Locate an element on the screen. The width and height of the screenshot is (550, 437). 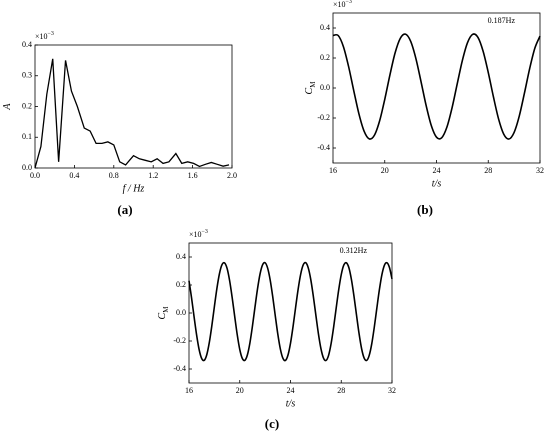
y-label-main: A is located at coordinates (7, 107).